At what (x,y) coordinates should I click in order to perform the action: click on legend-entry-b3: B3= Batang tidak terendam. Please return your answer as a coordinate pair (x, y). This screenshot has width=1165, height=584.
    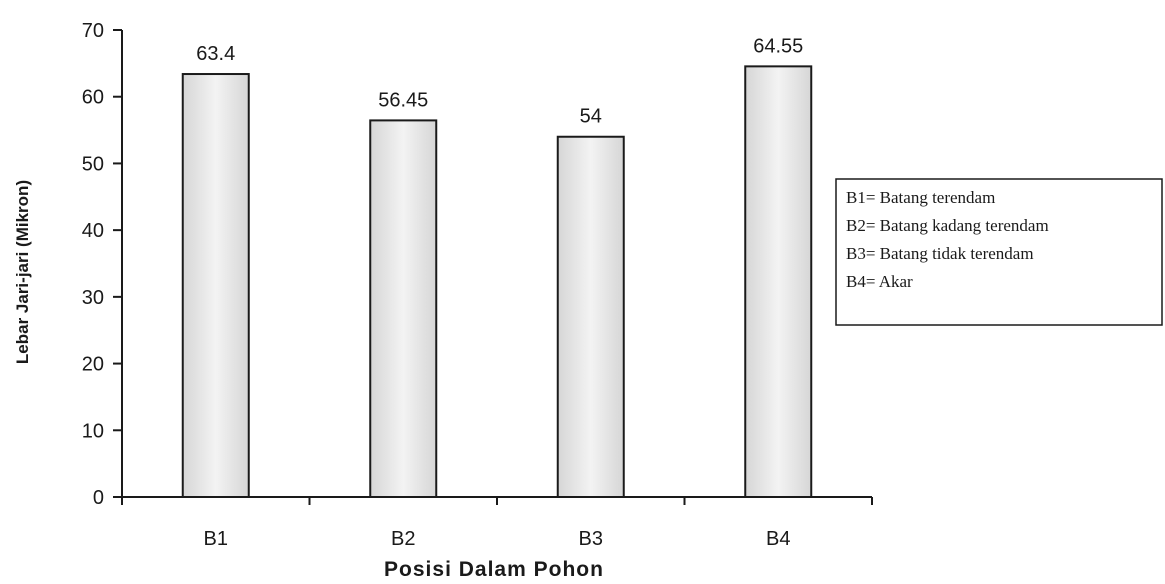
    Looking at the image, I should click on (940, 253).